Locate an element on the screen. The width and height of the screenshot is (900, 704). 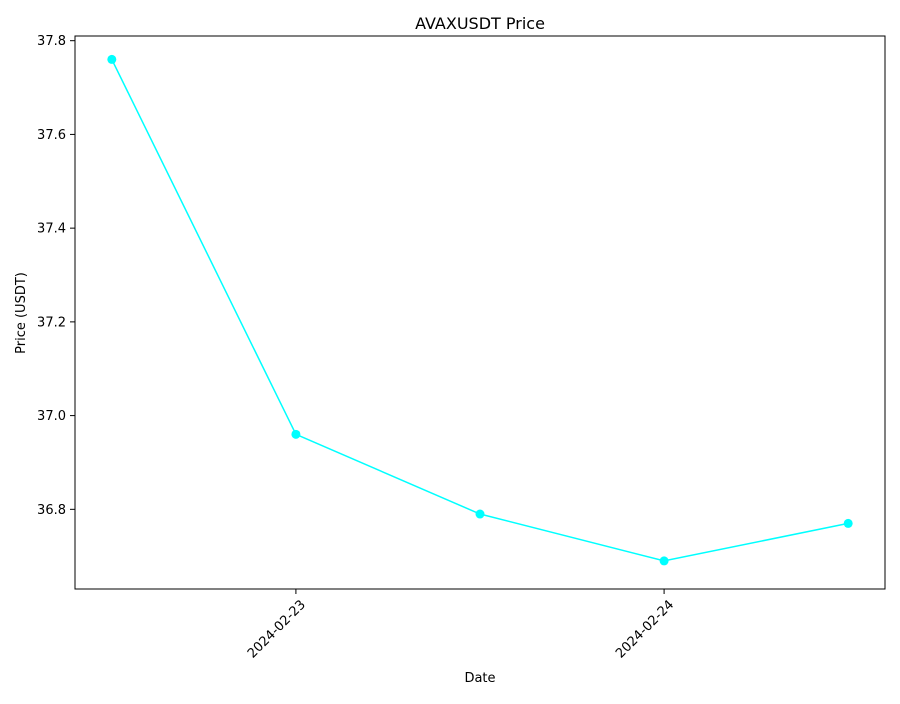
x-axis-label: Date is located at coordinates (479, 678).